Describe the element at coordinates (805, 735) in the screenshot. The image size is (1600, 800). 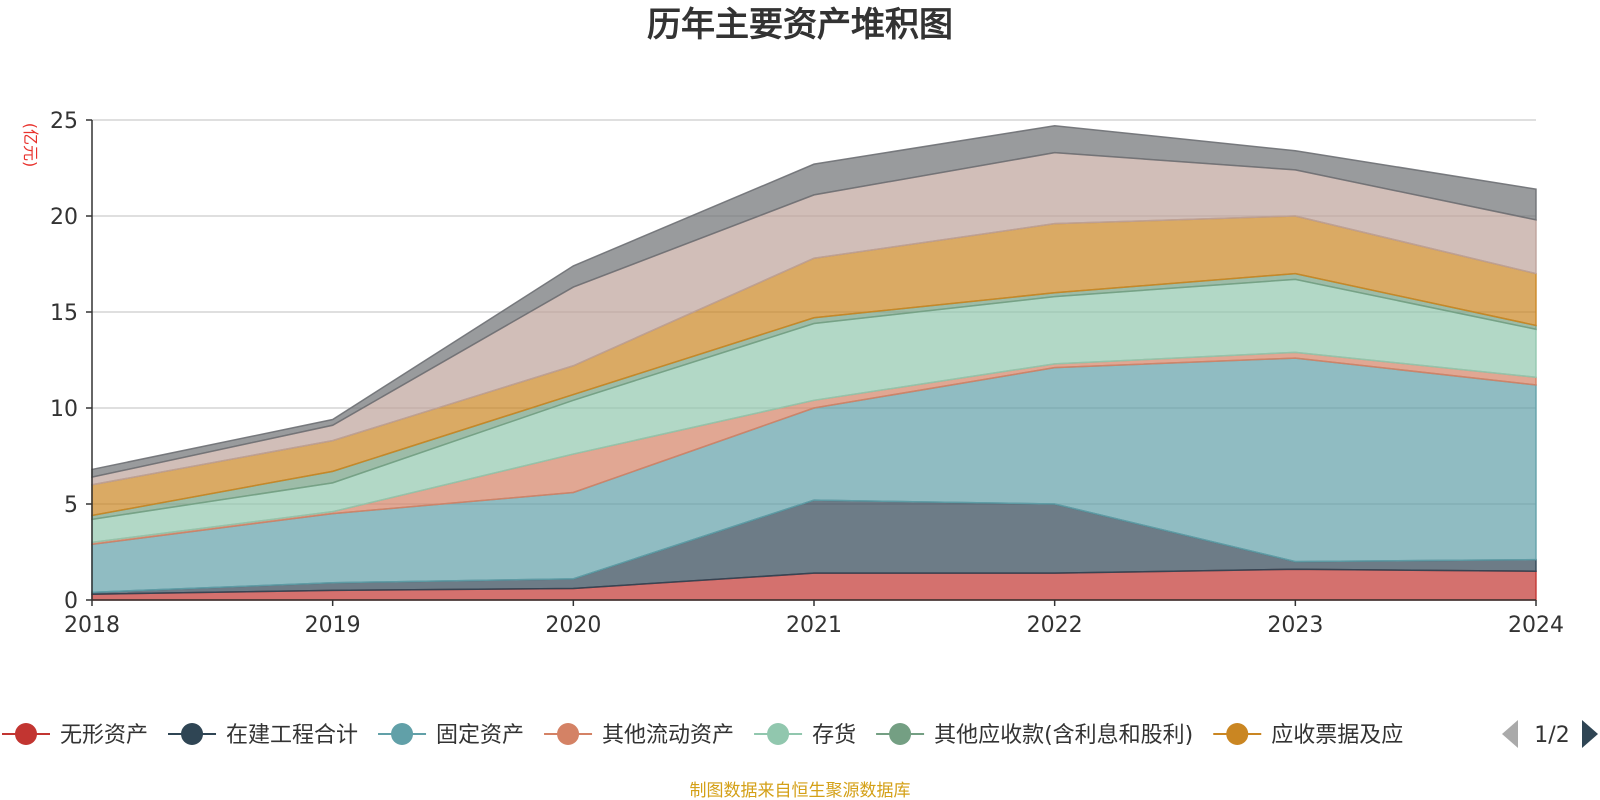
I see `legend-item: 存货` at that location.